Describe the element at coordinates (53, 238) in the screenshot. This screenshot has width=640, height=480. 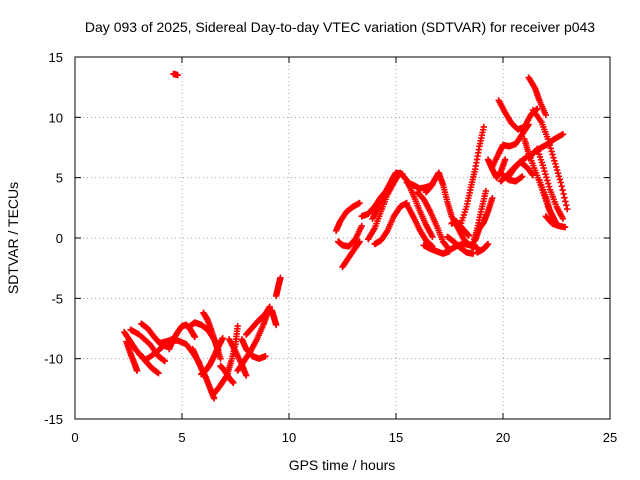
I see `y-tick-labels: -15 -10 -5 0 5 10 15` at that location.